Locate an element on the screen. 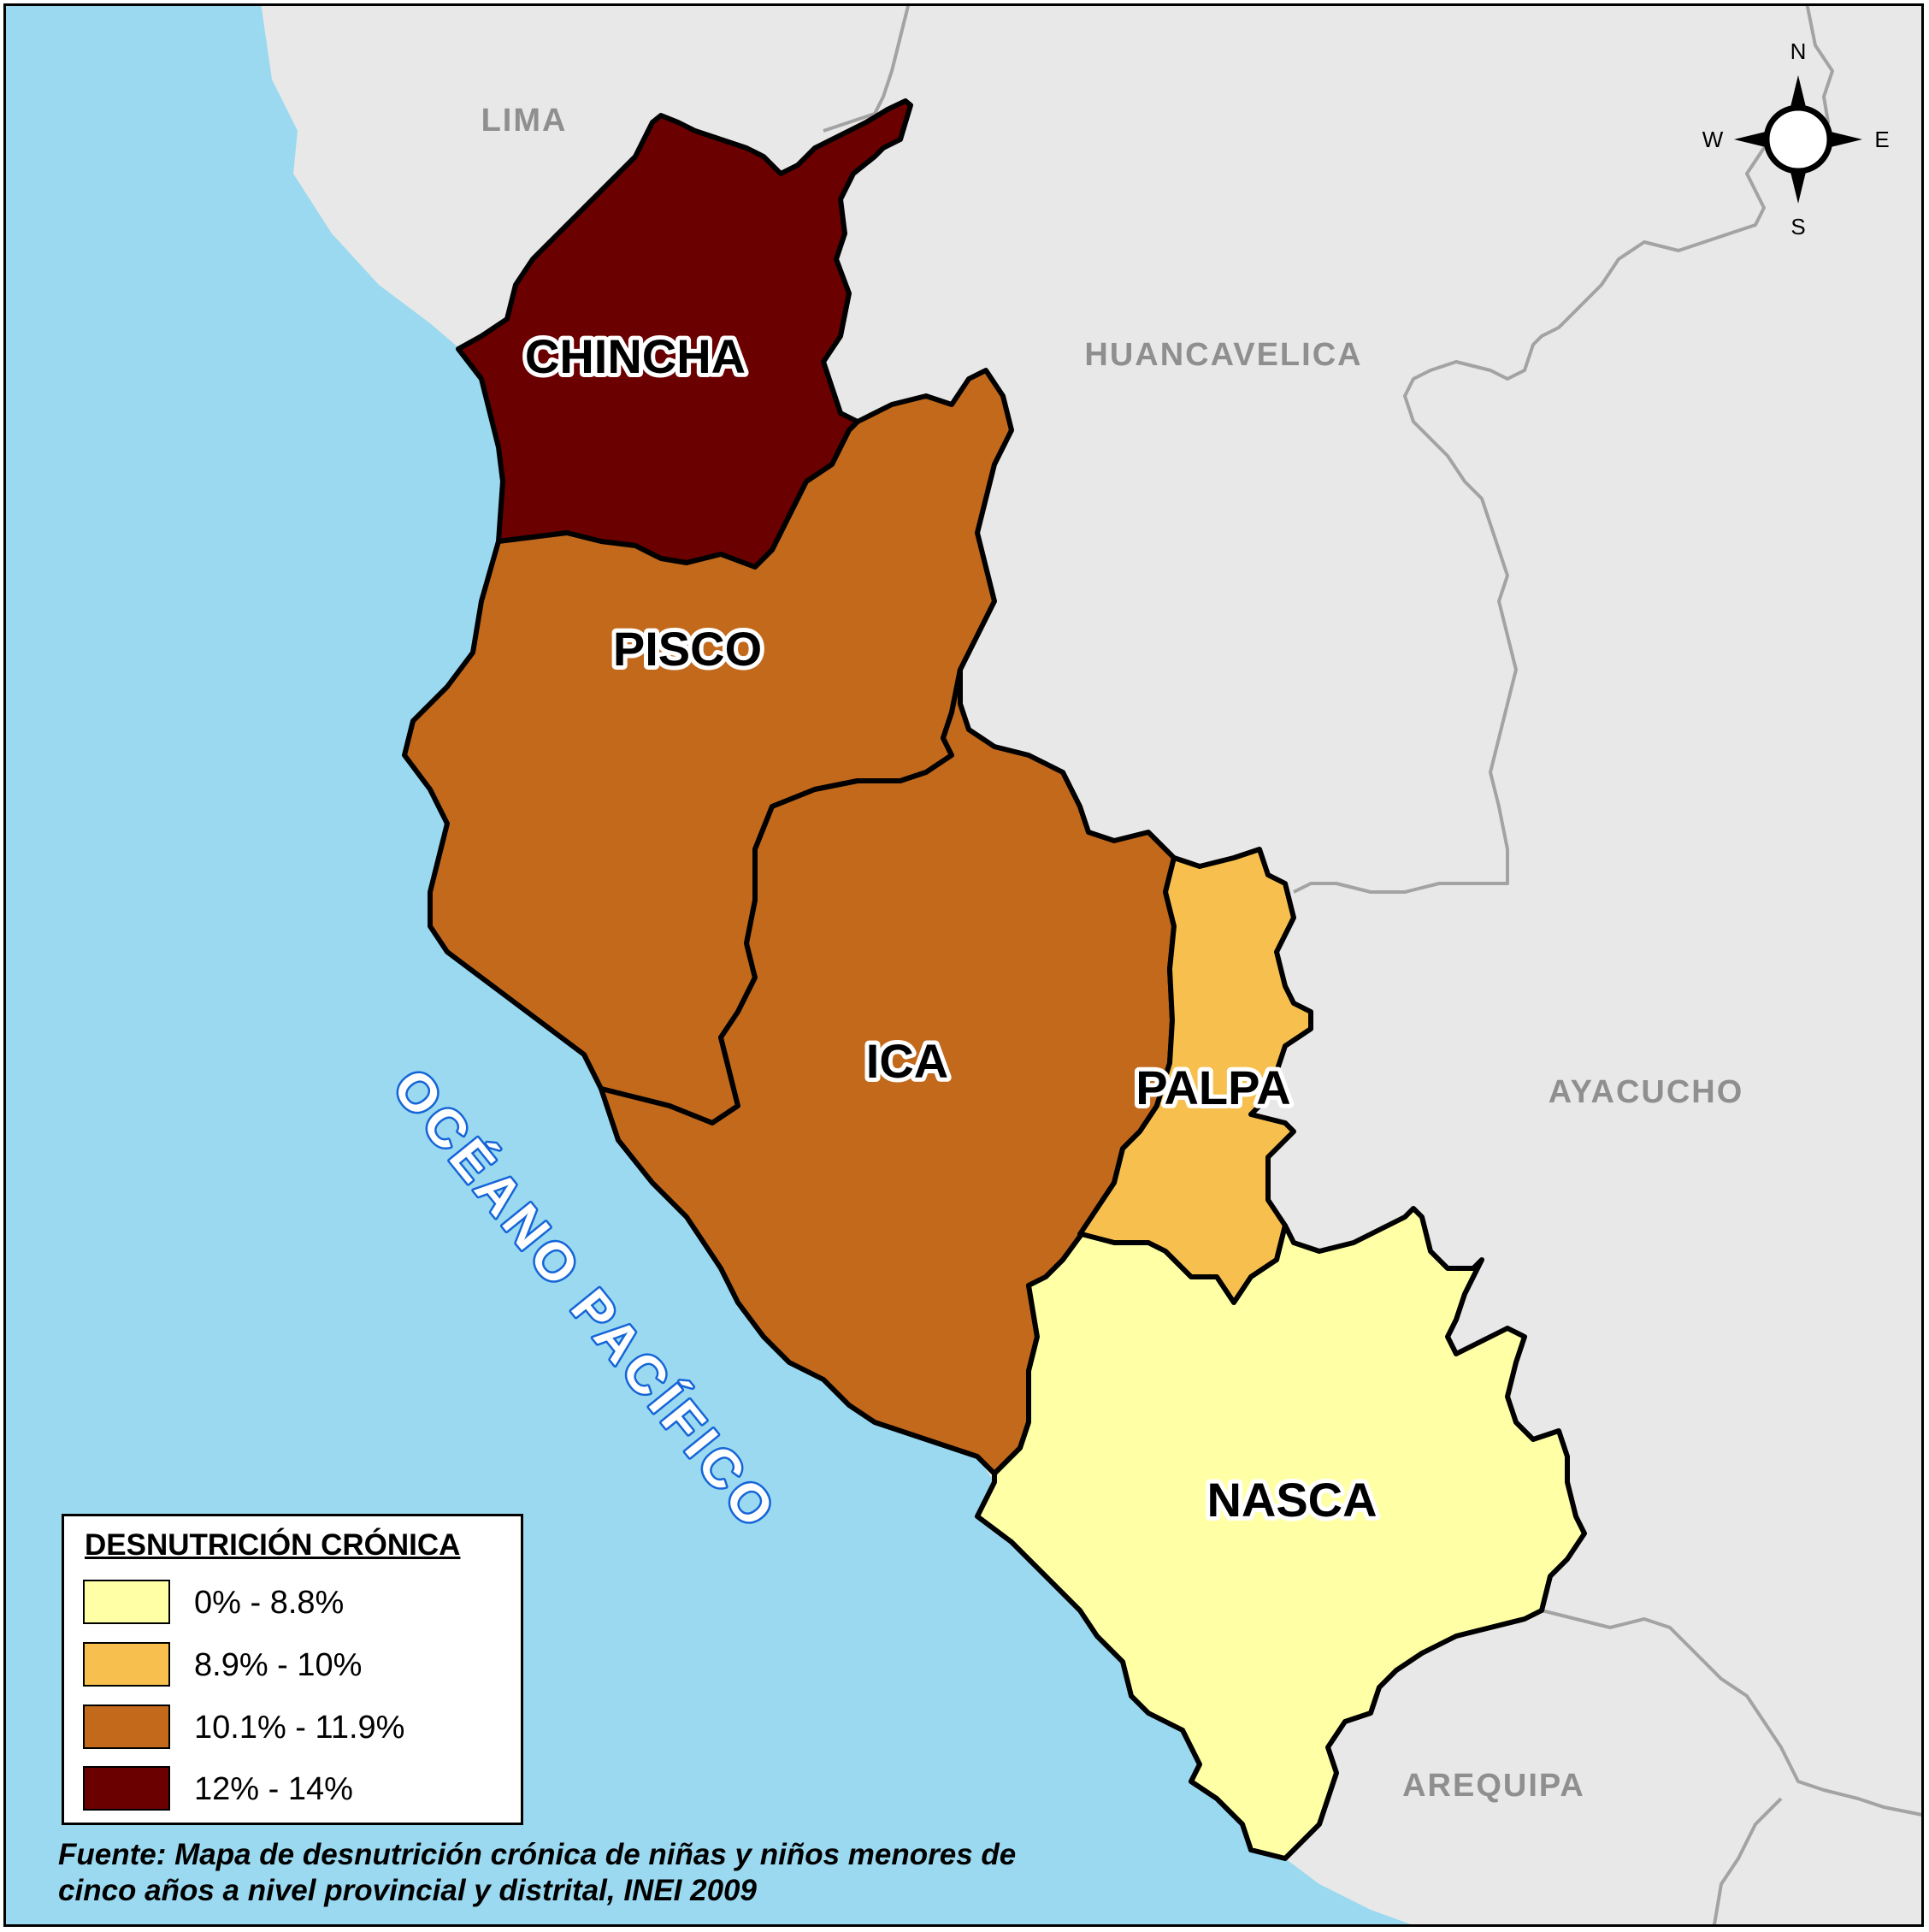 This screenshot has width=1929, height=1932. compass-ring is located at coordinates (1798, 139).